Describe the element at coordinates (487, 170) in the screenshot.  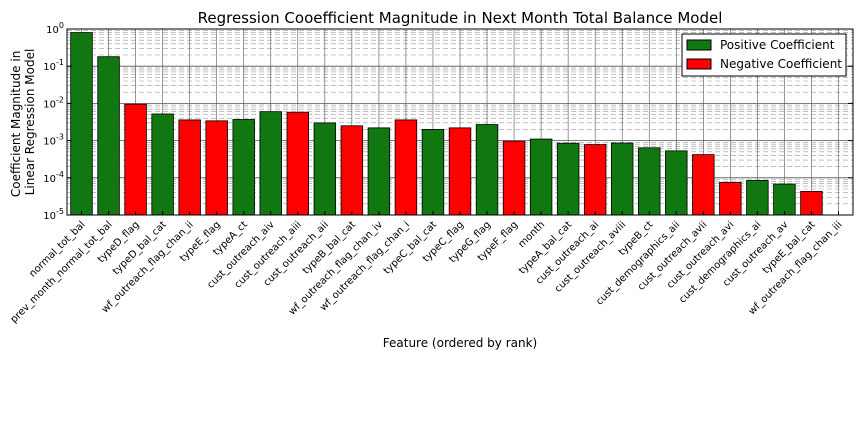
I see `bar-typeG_flag` at that location.